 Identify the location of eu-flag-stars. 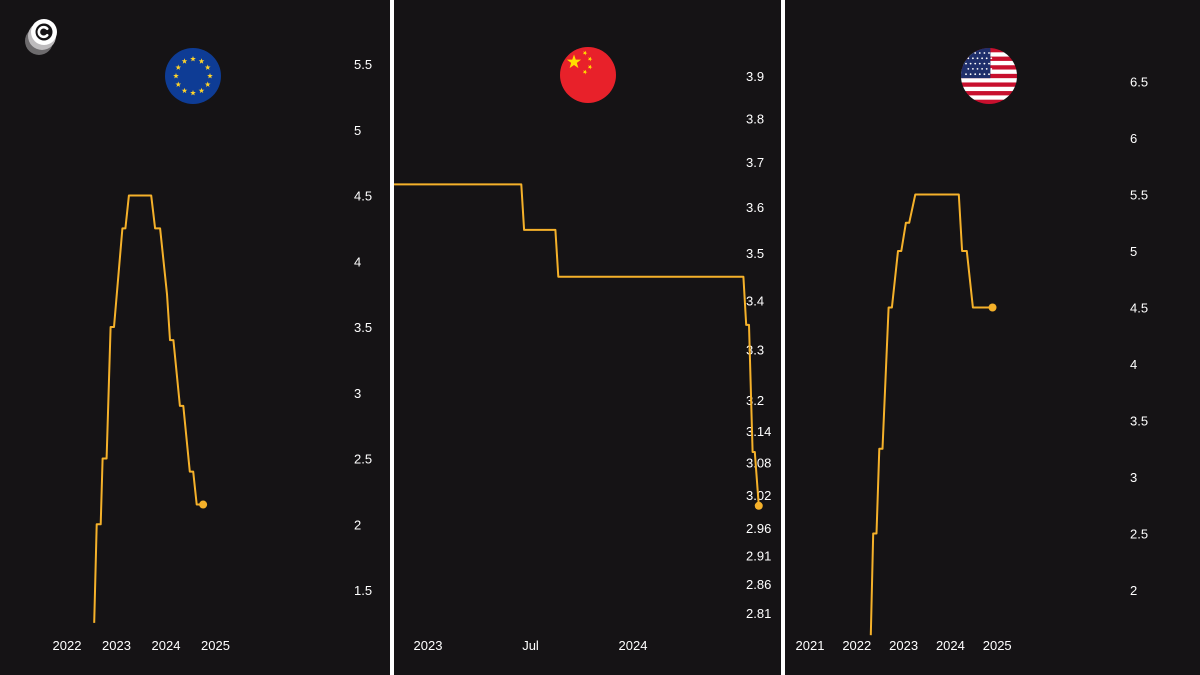
(193, 76).